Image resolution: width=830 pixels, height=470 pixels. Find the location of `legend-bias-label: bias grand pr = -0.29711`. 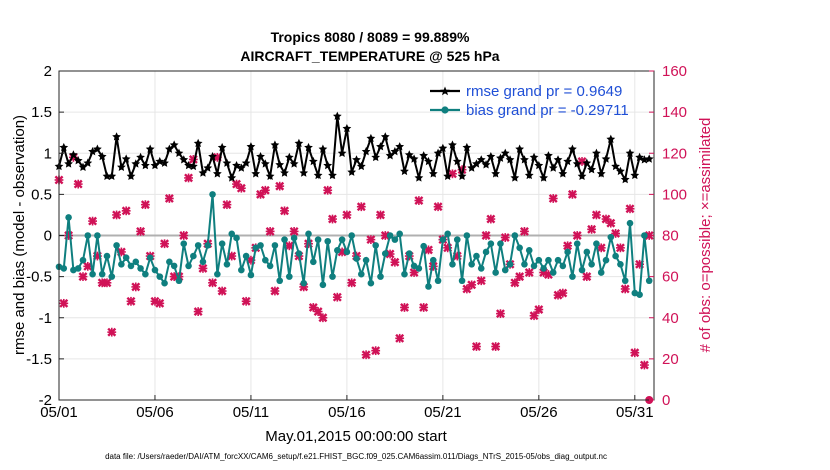

legend-bias-label: bias grand pr = -0.29711 is located at coordinates (547, 110).